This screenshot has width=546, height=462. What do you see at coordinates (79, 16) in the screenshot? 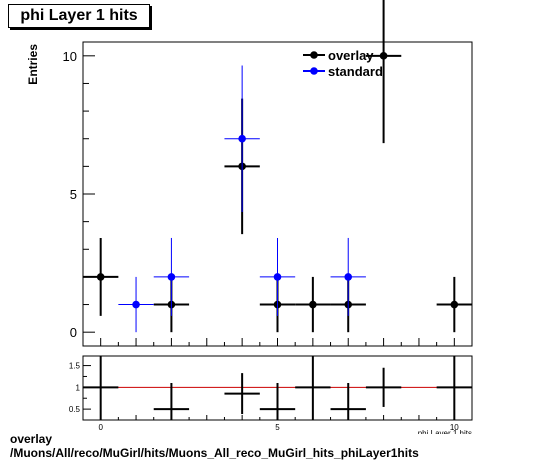
I see `plot-title: phi Layer 1 hits` at bounding box center [79, 16].